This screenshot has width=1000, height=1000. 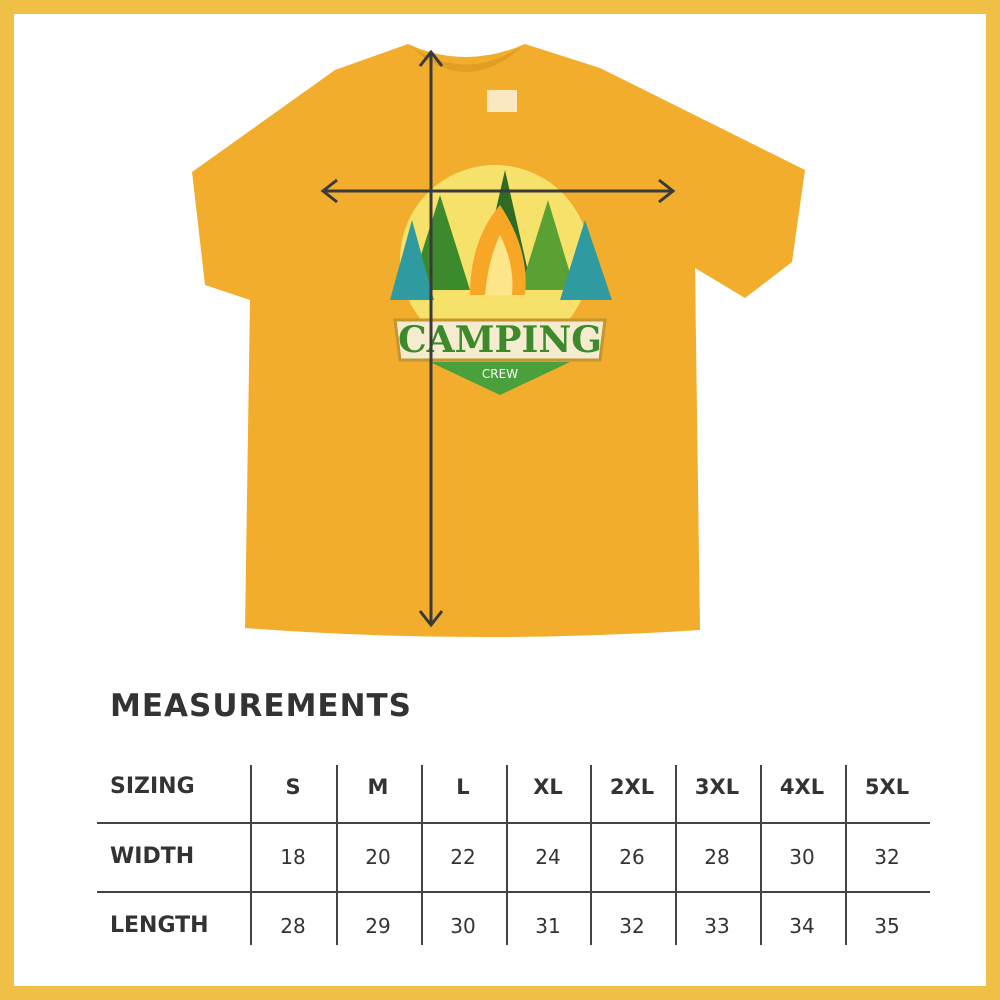 What do you see at coordinates (548, 857) in the screenshot?
I see `table-cell: 24` at bounding box center [548, 857].